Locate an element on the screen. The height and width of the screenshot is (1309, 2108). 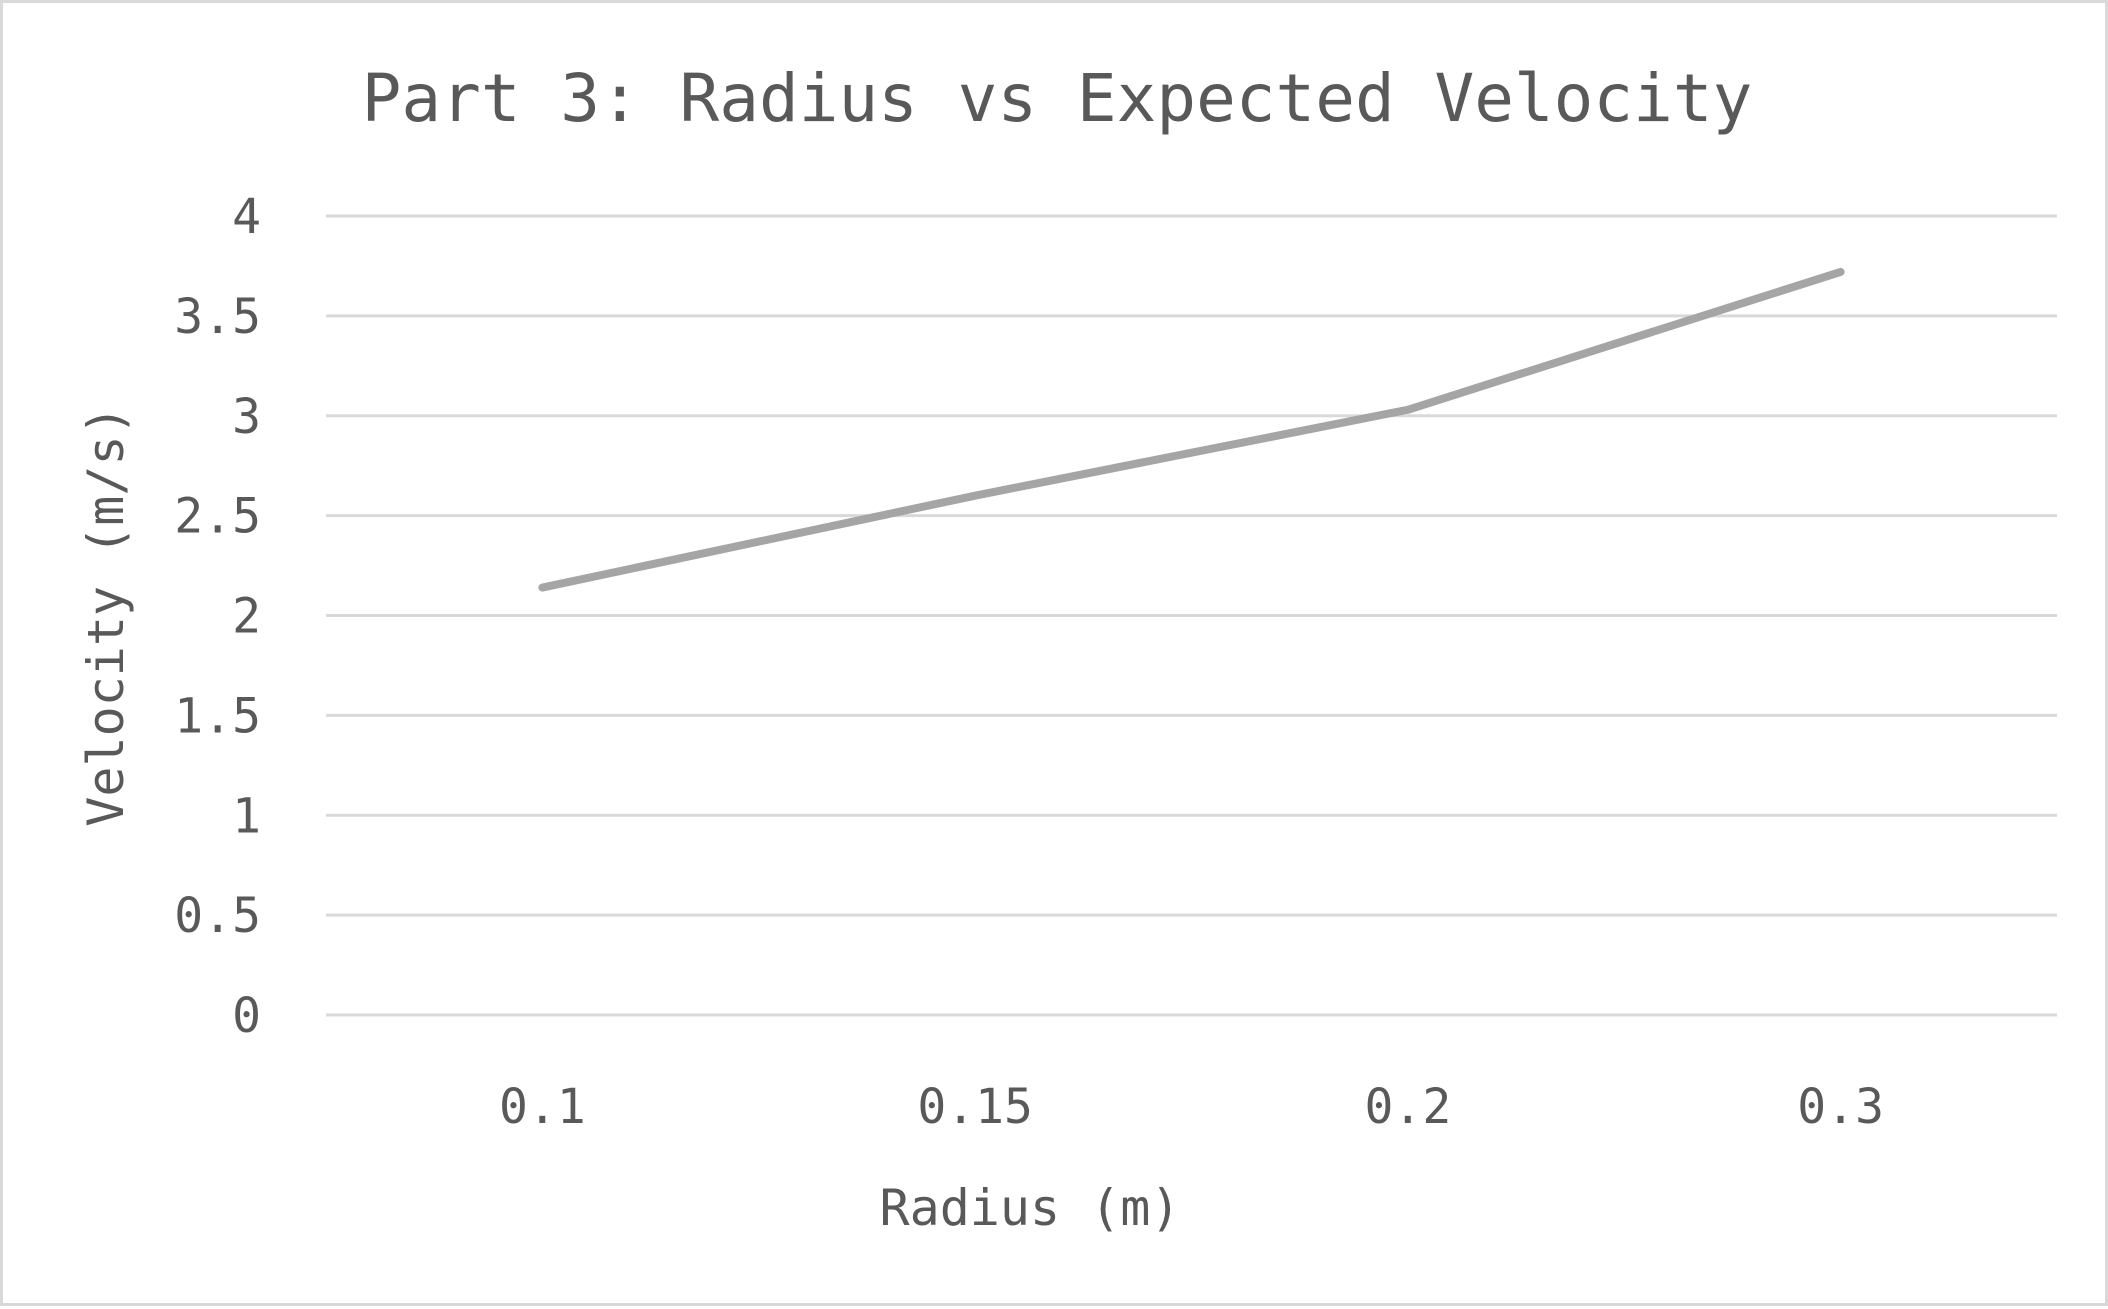
x-axis-label: Radius (m) is located at coordinates (1029, 1208).